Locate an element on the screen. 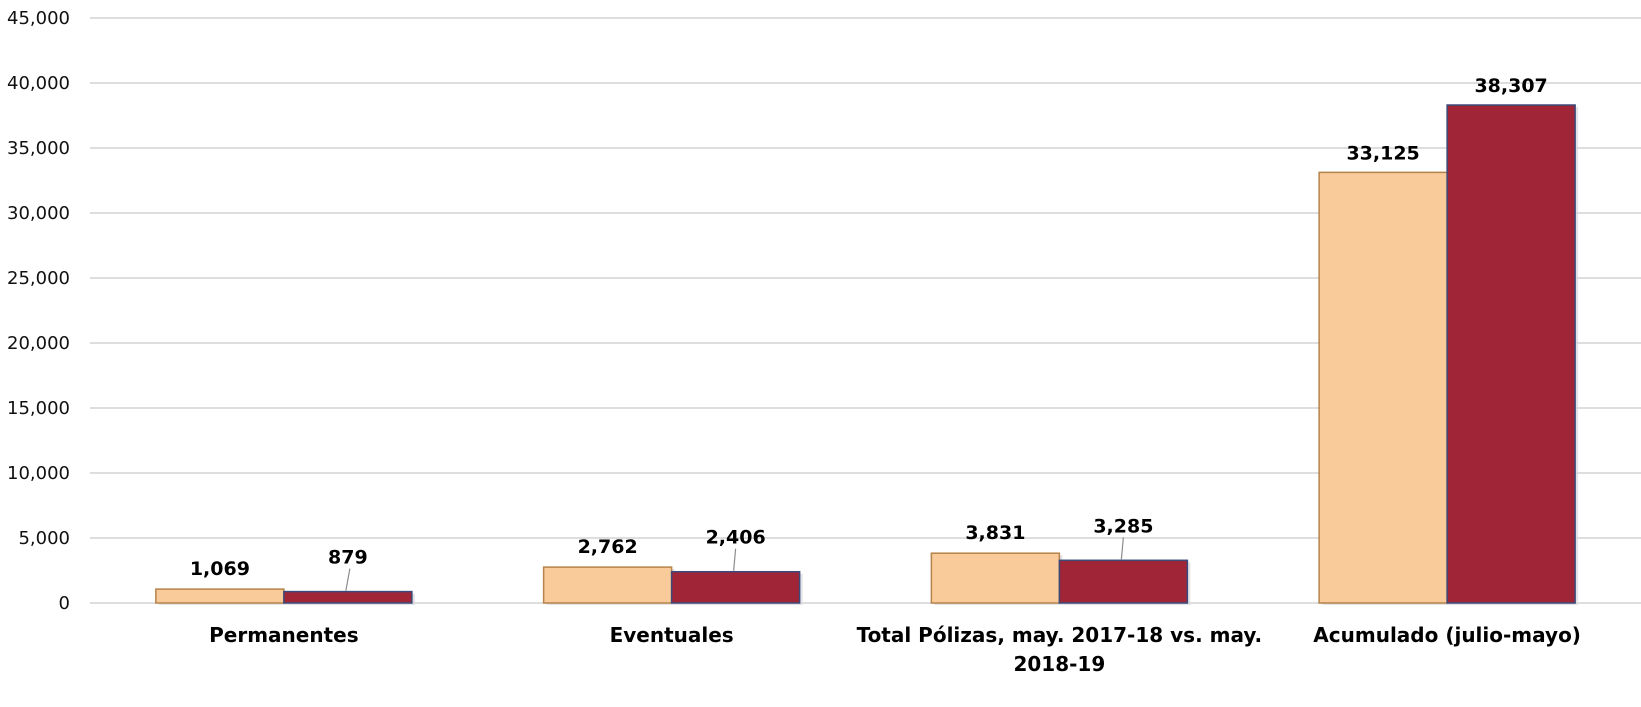  y-tick-label: 25,000 is located at coordinates (38, 278).